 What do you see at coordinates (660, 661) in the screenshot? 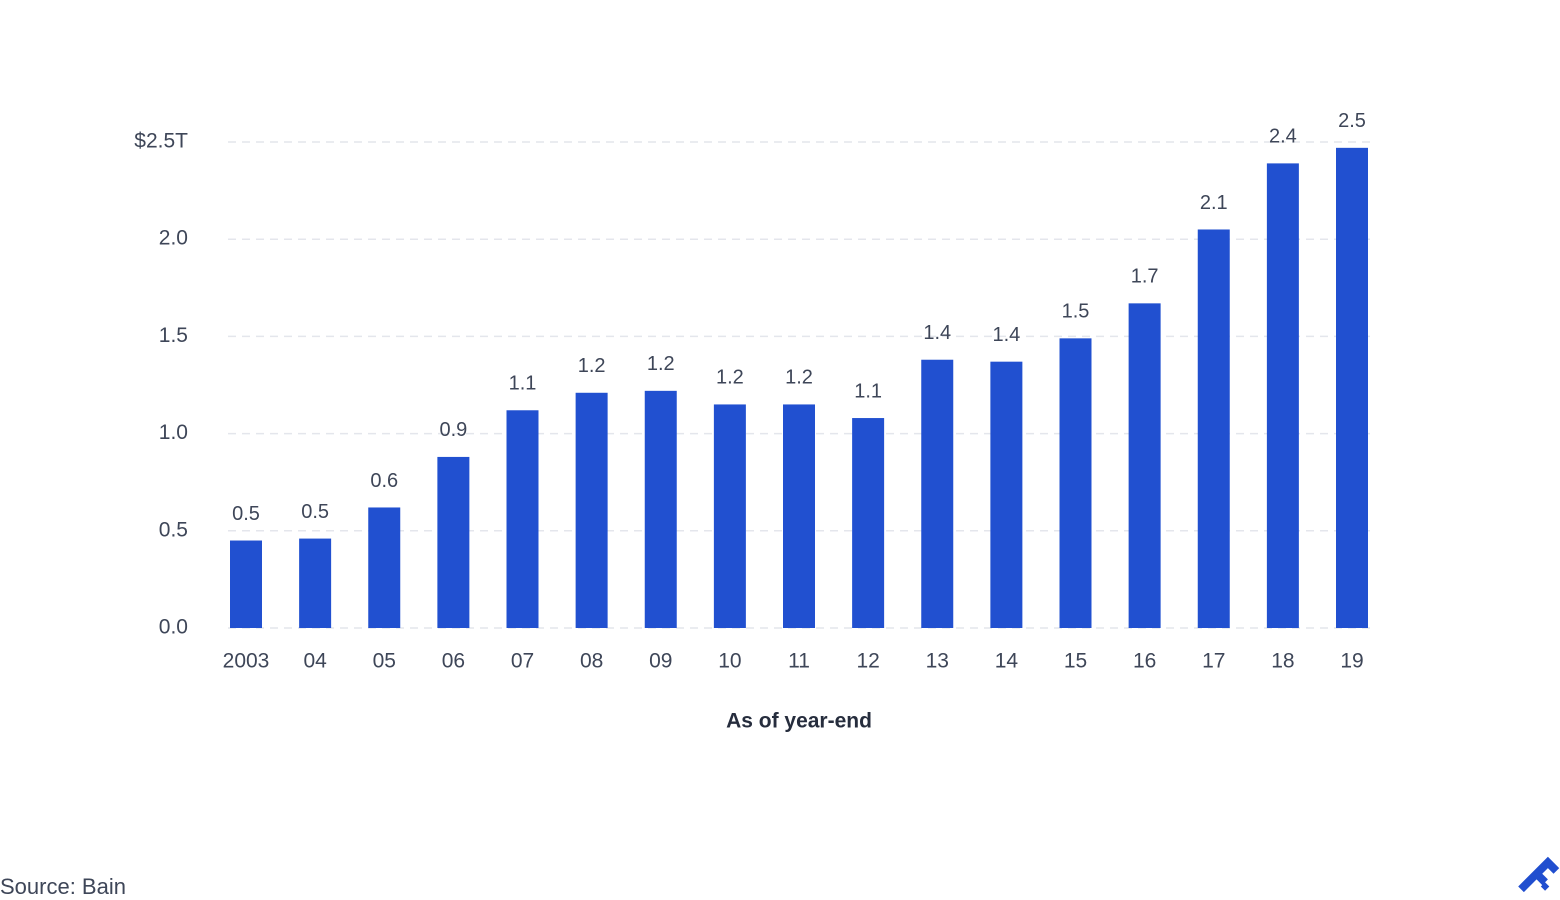
I see `x-tick-label: 09` at bounding box center [660, 661].